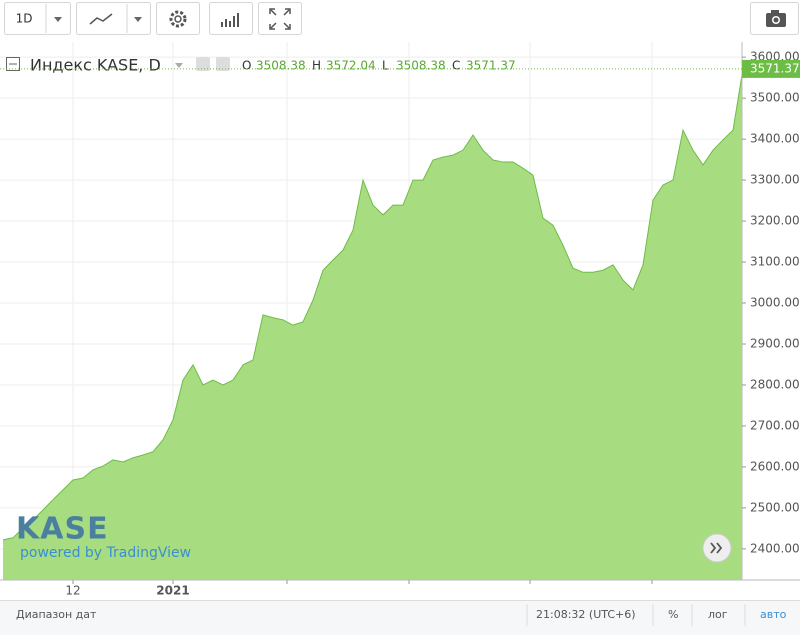  Describe the element at coordinates (280, 18) in the screenshot. I see `fullscreen-button` at that location.